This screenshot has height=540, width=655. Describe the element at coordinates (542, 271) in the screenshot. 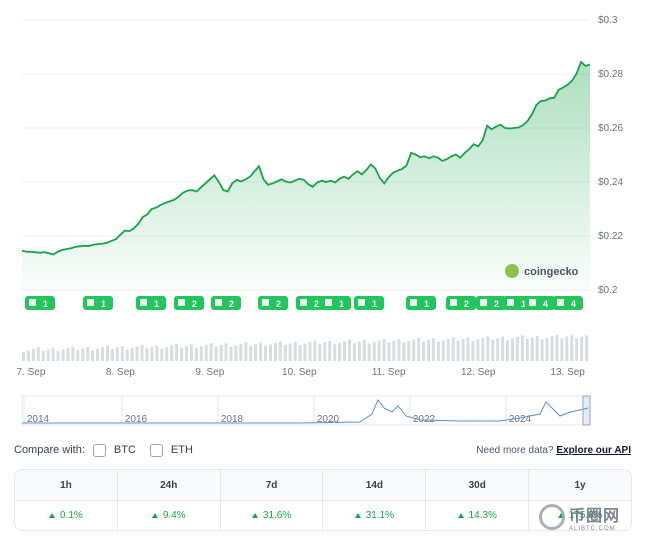

I see `coingecko-watermark: coingecko` at that location.